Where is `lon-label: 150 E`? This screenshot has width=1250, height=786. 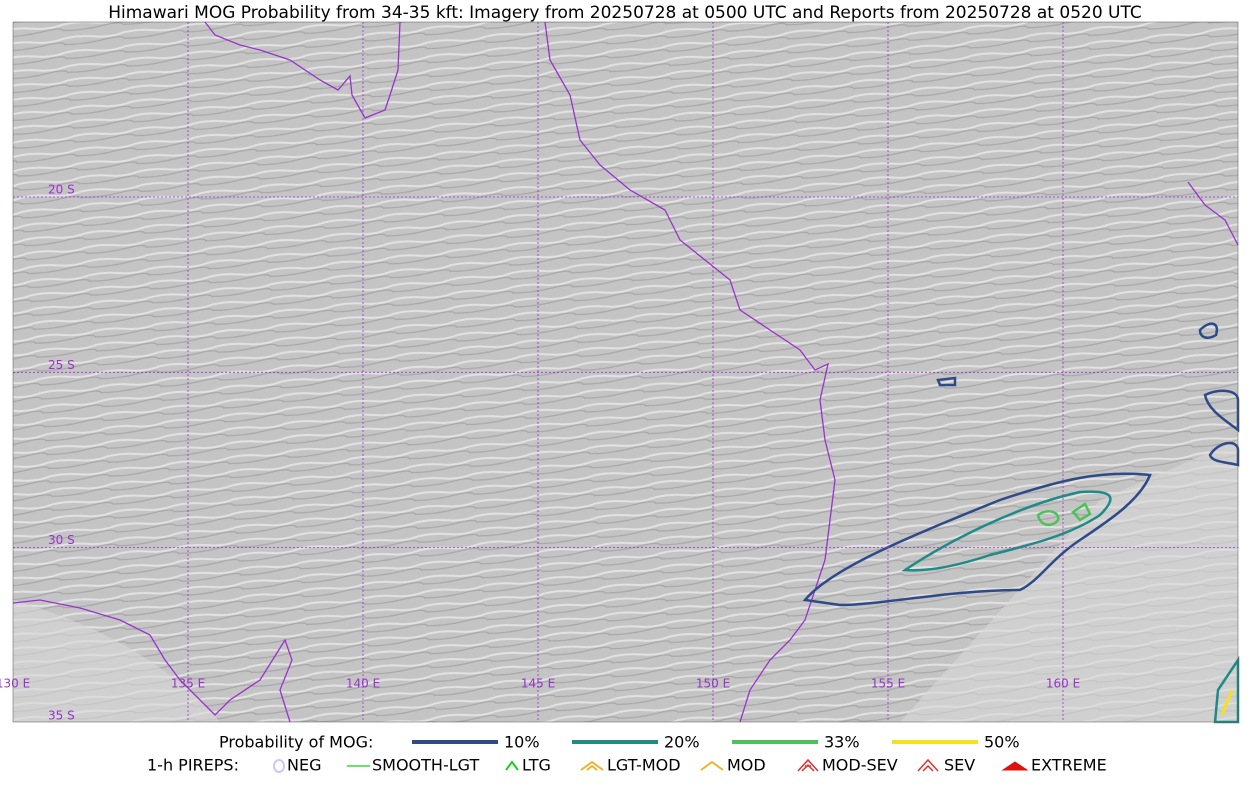 lon-label: 150 E is located at coordinates (713, 684).